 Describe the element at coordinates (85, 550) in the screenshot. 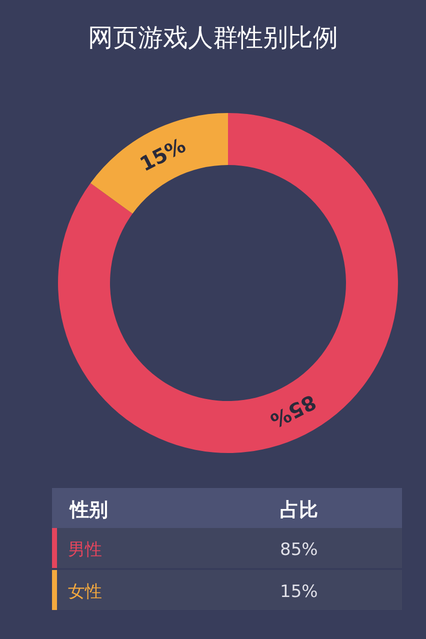

I see `legend-label: 男性` at that location.